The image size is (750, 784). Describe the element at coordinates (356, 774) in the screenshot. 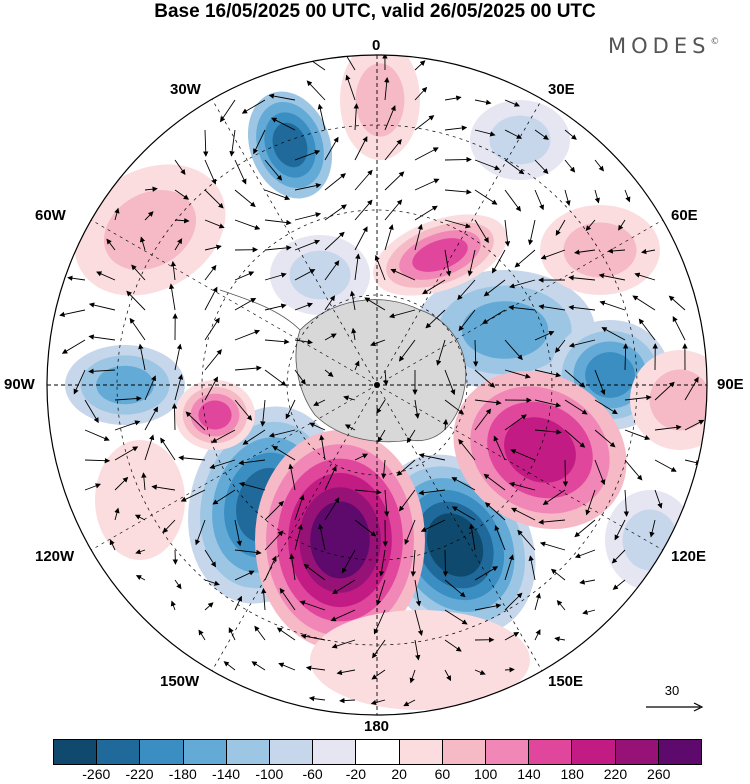

I see `colorbar-tick-label: -20` at that location.